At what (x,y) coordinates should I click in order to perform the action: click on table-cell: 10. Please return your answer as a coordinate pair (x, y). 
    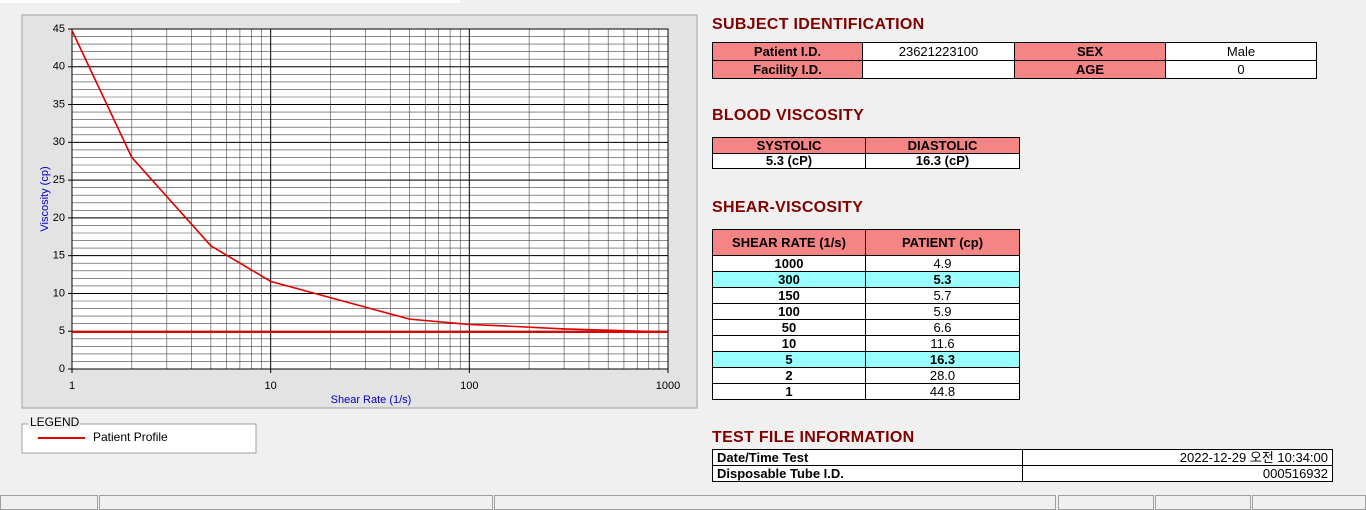
    Looking at the image, I should click on (789, 343).